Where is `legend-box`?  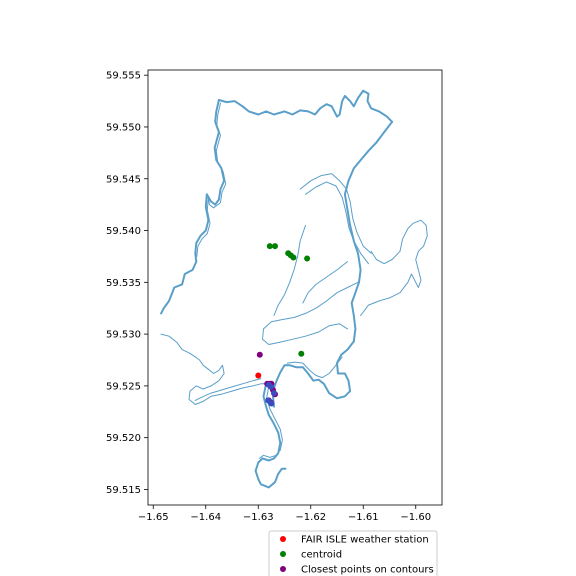 legend-box is located at coordinates (353, 553).